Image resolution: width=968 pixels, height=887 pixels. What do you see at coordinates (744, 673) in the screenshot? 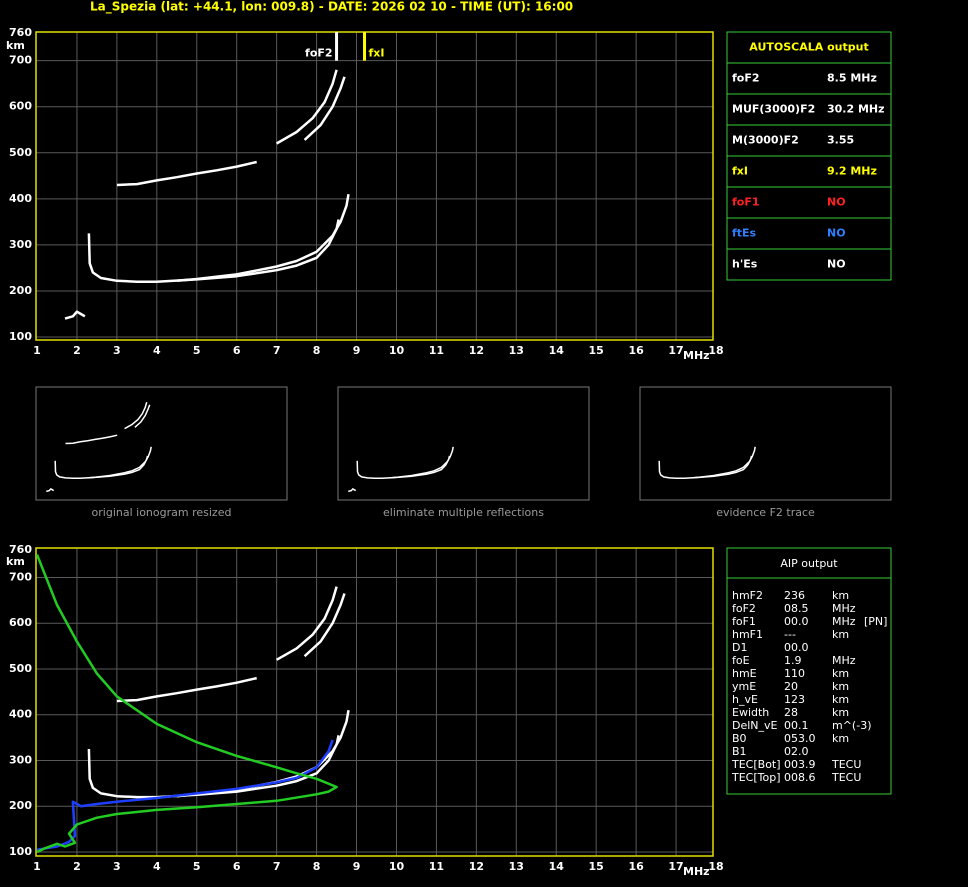
I see `aip-cell: hmE` at bounding box center [744, 673].